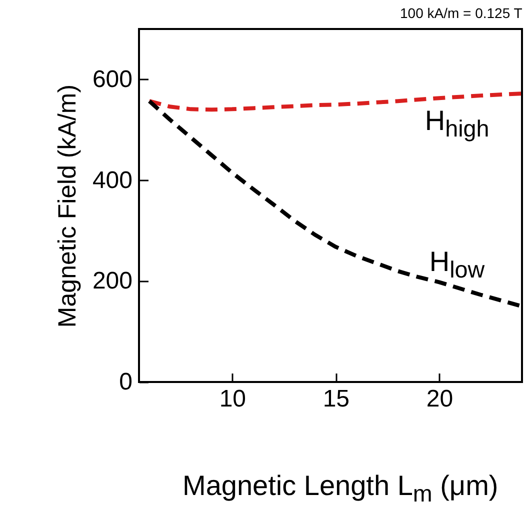 This screenshot has width=531, height=515. Describe the element at coordinates (457, 124) in the screenshot. I see `series-label: H$_{high}$` at that location.